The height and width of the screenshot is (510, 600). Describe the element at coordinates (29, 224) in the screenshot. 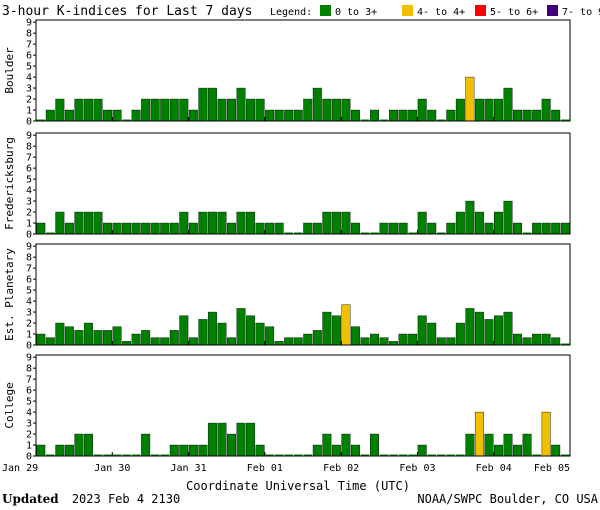

I see `y-tick-label: 1` at that location.